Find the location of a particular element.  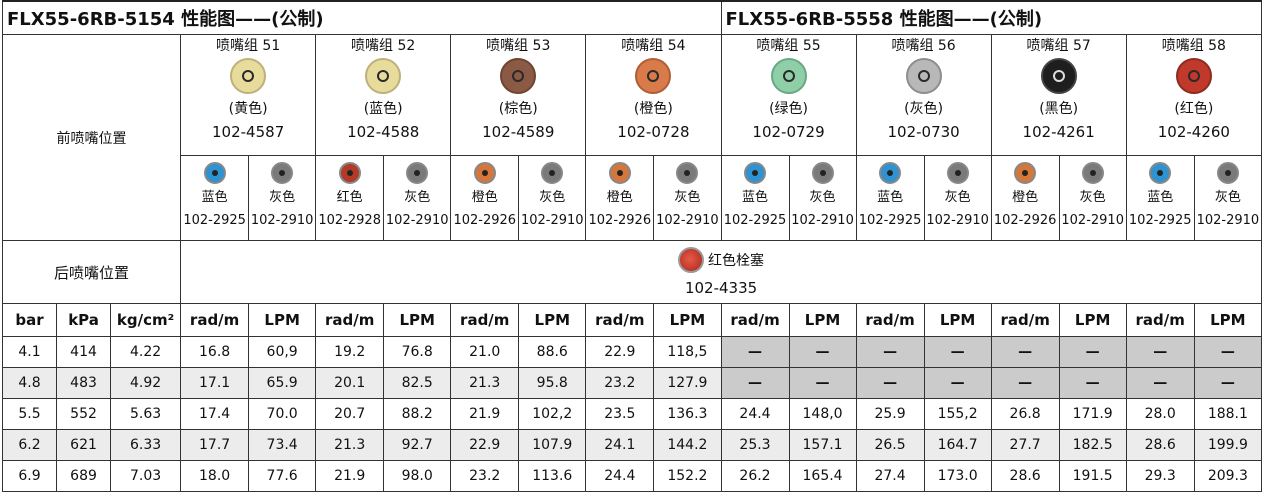

table-cell: 20.7 is located at coordinates (350, 414).